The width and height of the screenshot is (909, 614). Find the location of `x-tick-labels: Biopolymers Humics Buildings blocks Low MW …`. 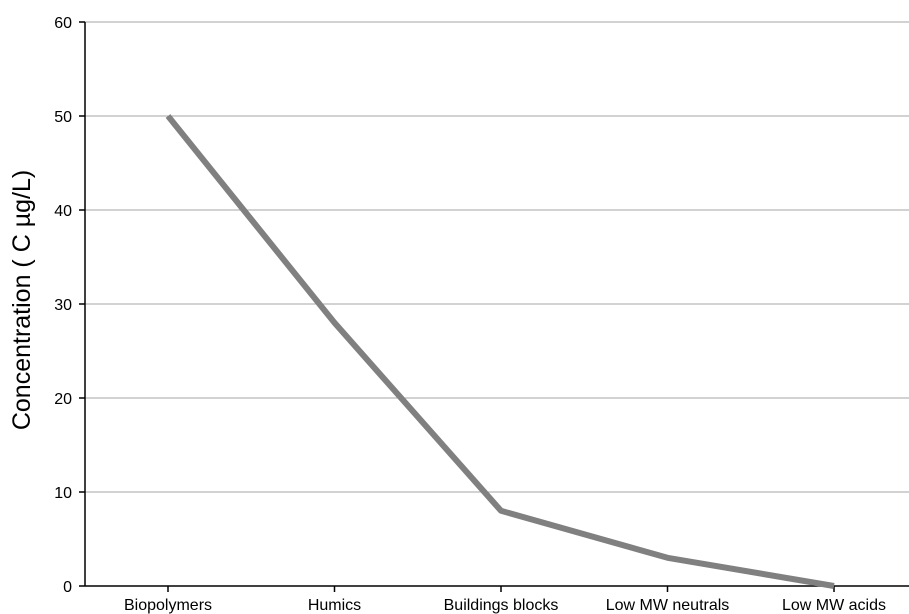

x-tick-labels: Biopolymers Humics Buildings blocks Low MW … is located at coordinates (505, 600).